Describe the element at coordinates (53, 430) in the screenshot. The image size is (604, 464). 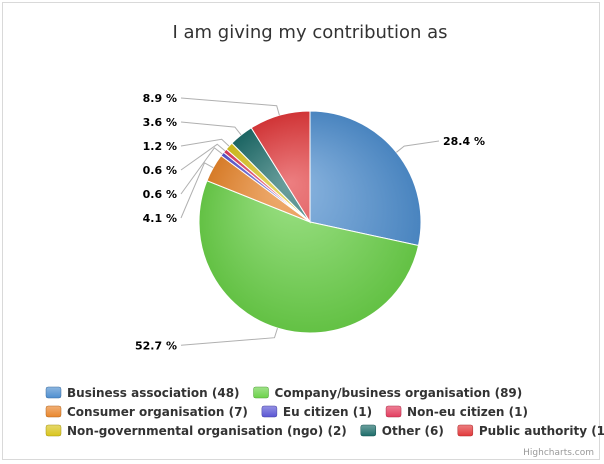
I see `legend-swatch-non-governmental-organisation-ngo` at that location.